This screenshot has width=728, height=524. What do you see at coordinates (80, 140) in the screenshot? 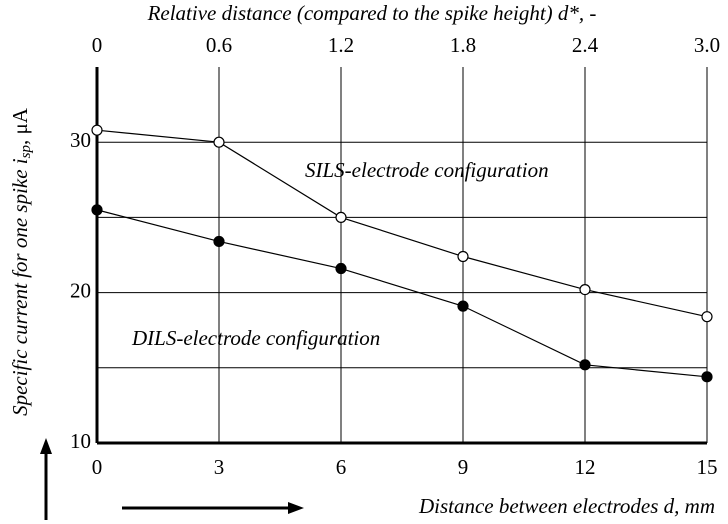
I see `y-tick-label: 30` at bounding box center [80, 140].